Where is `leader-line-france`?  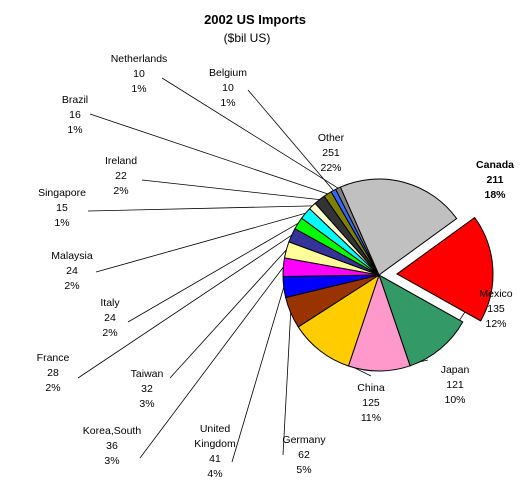 leader-line-france is located at coordinates (184, 306).